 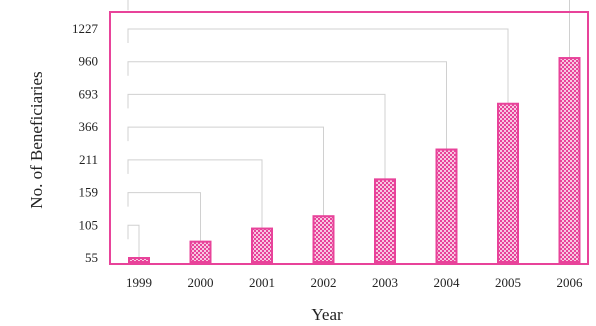 What do you see at coordinates (327, 314) in the screenshot?
I see `x-axis-title: Year` at bounding box center [327, 314].